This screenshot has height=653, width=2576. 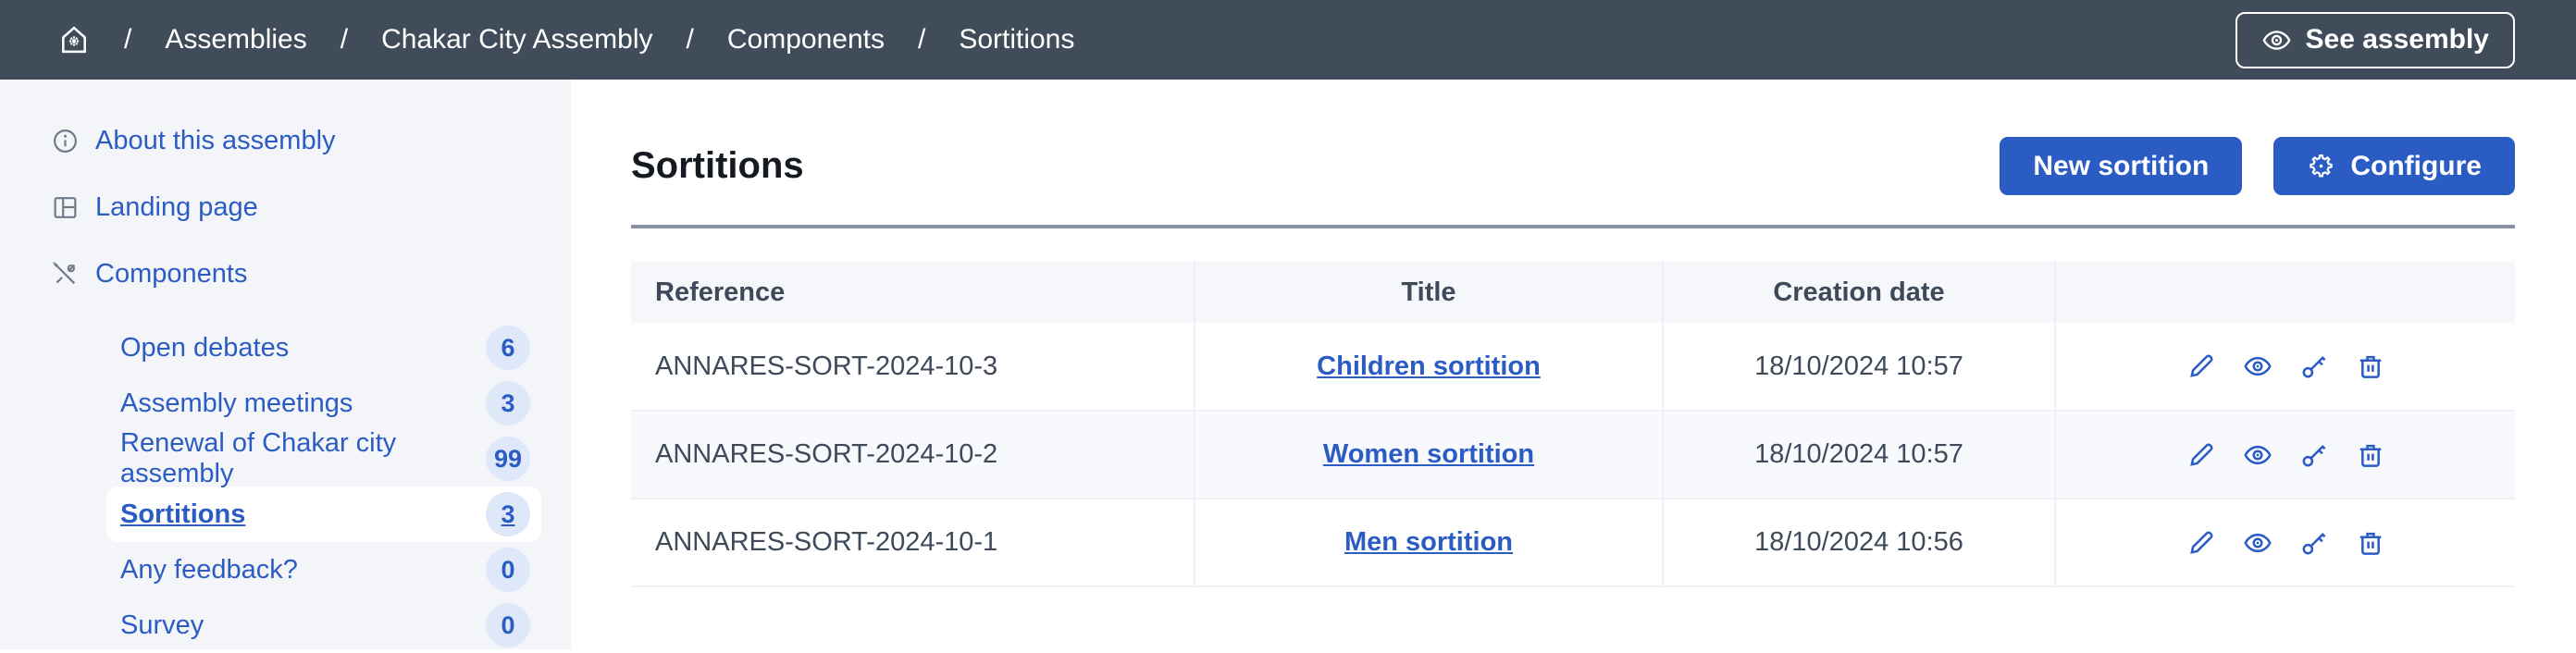 I want to click on sidebar-item-renewal: Renewal of Chakar city assembly 99, so click(x=323, y=458).